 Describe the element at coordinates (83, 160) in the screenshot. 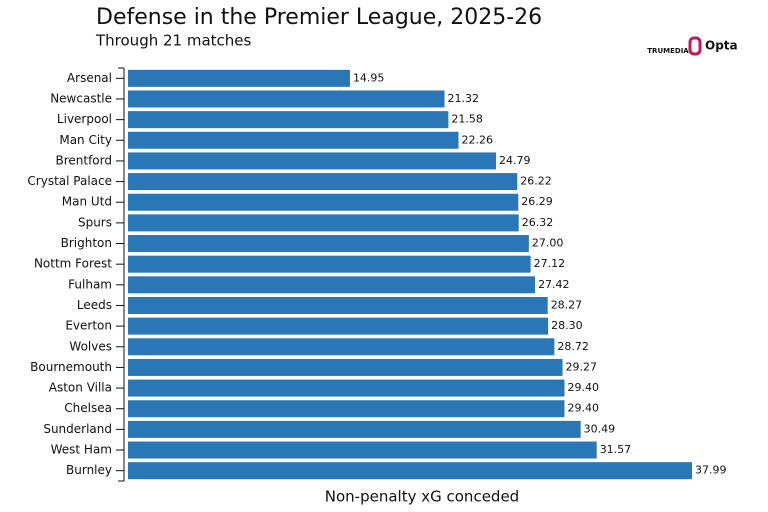

I see `y-tick-label: Brentford` at that location.